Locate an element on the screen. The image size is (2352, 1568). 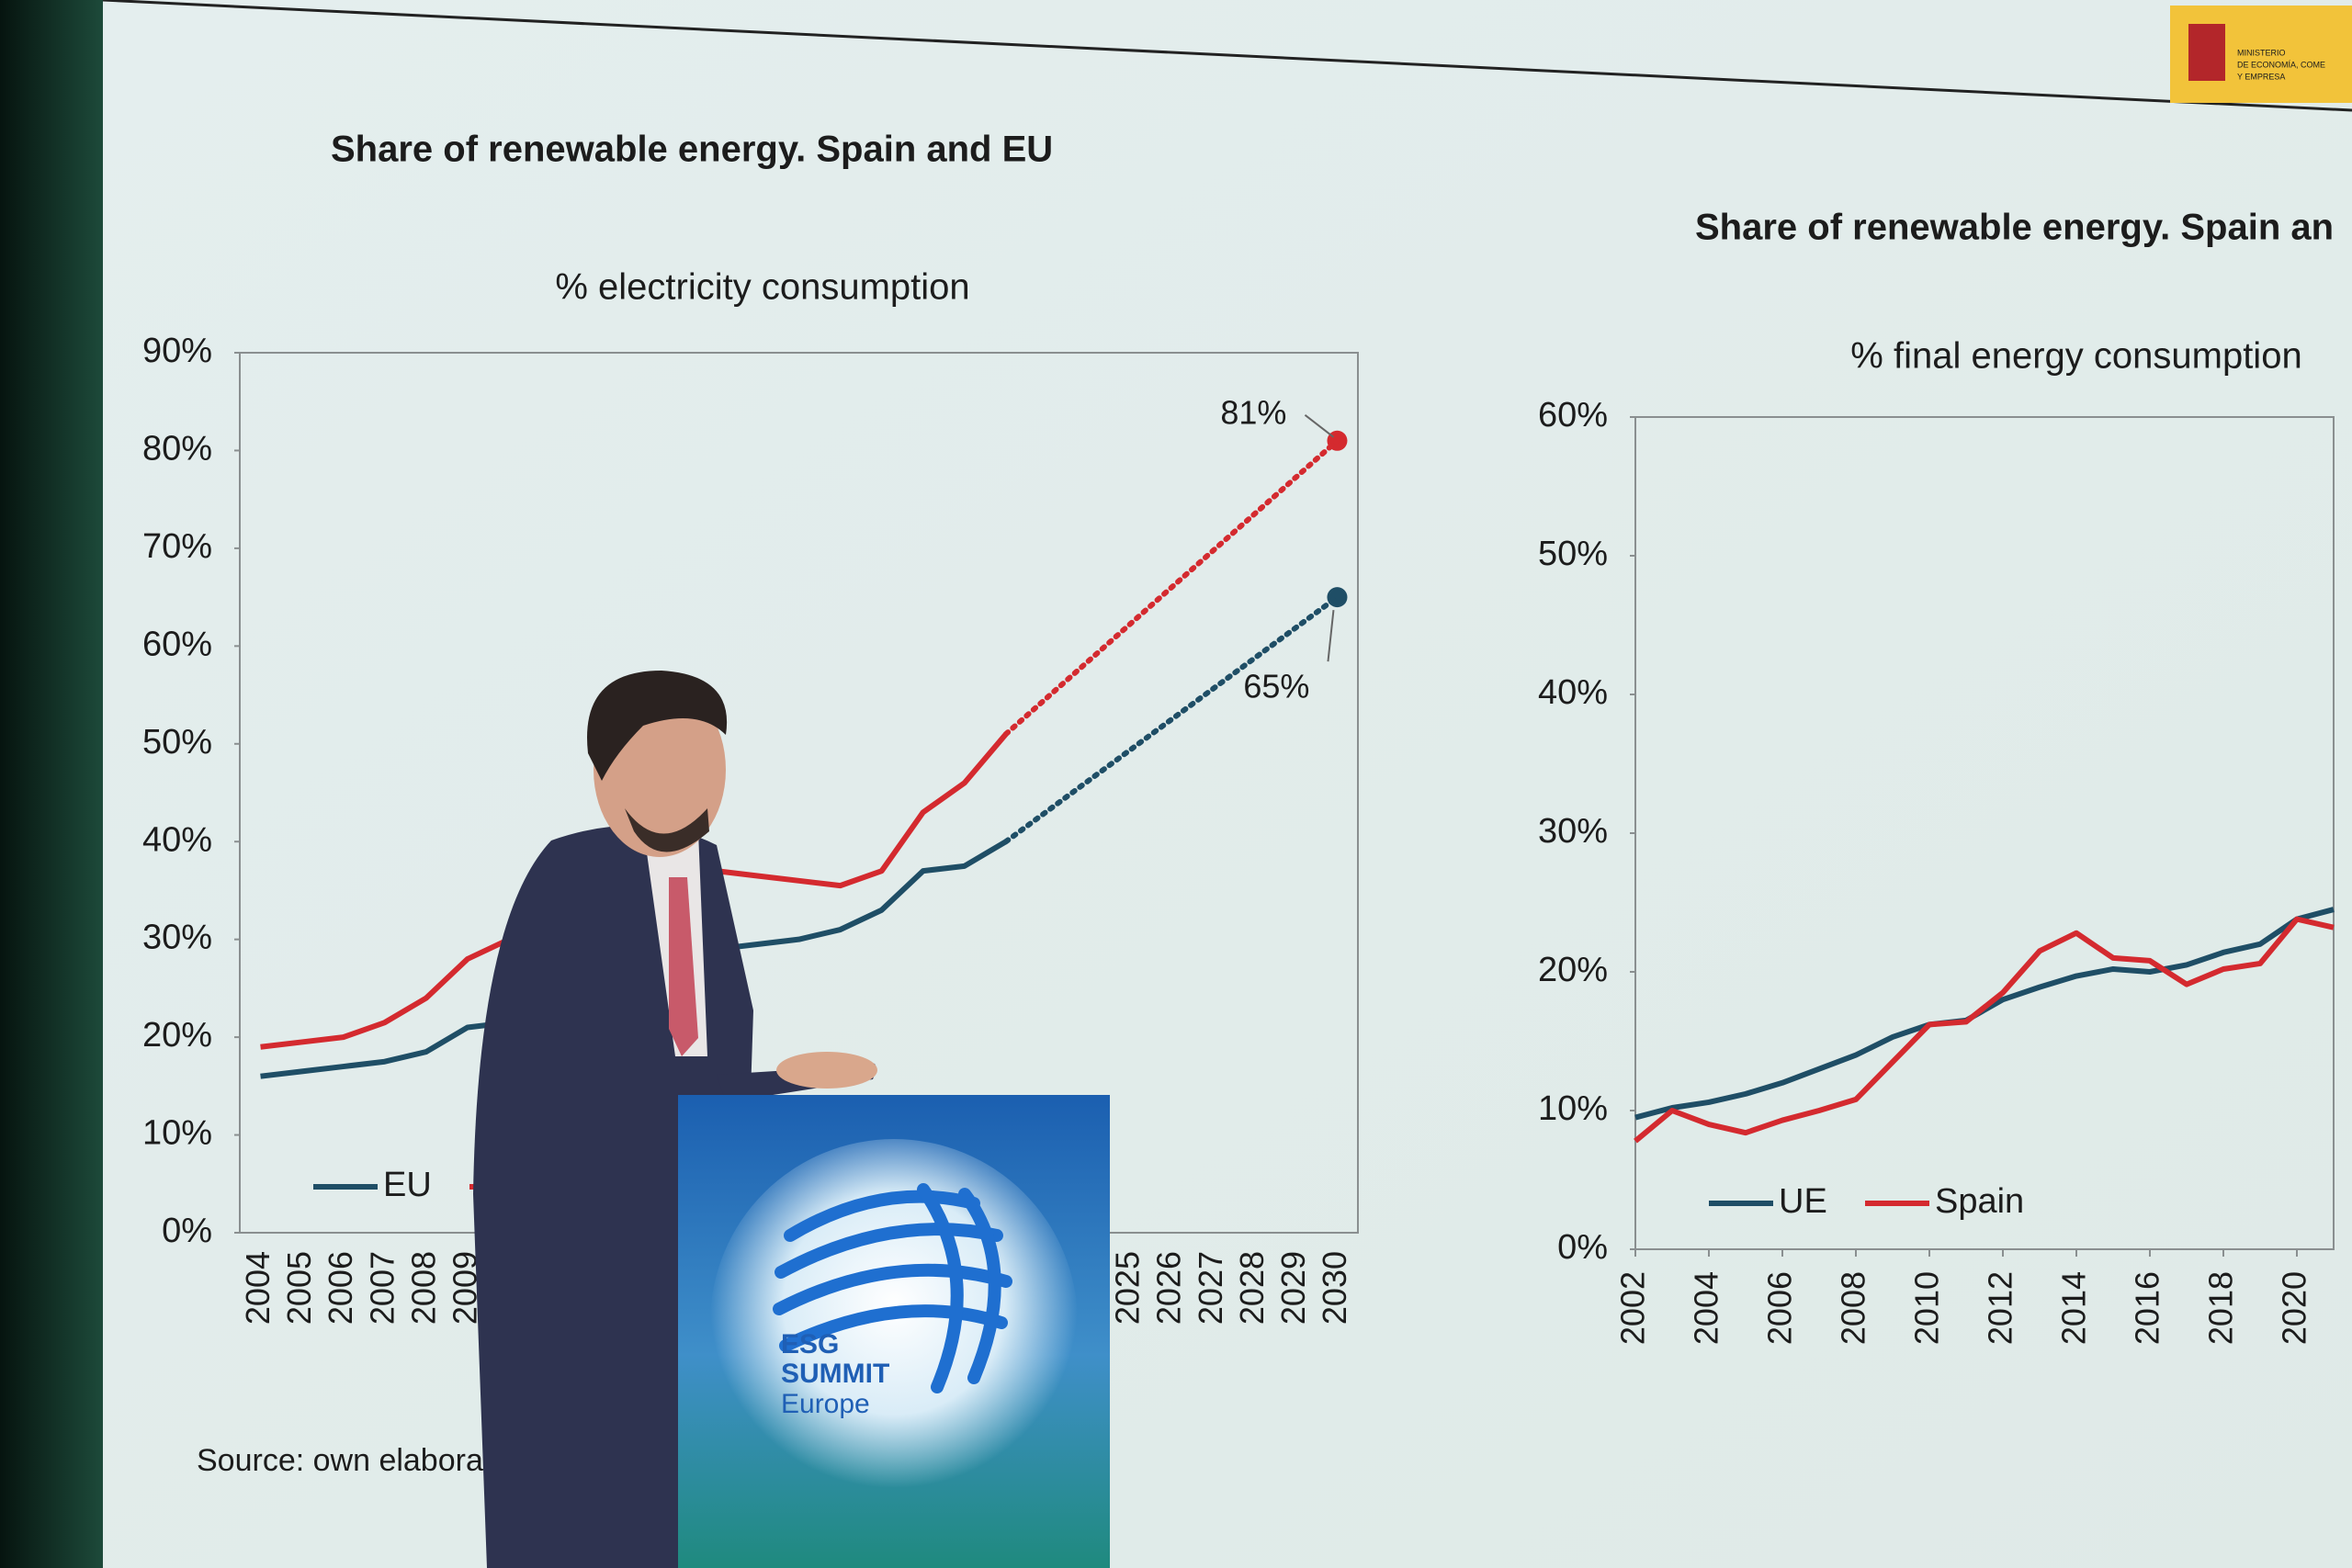
chart-subtitle: % final energy consumption is located at coordinates (2075, 357).